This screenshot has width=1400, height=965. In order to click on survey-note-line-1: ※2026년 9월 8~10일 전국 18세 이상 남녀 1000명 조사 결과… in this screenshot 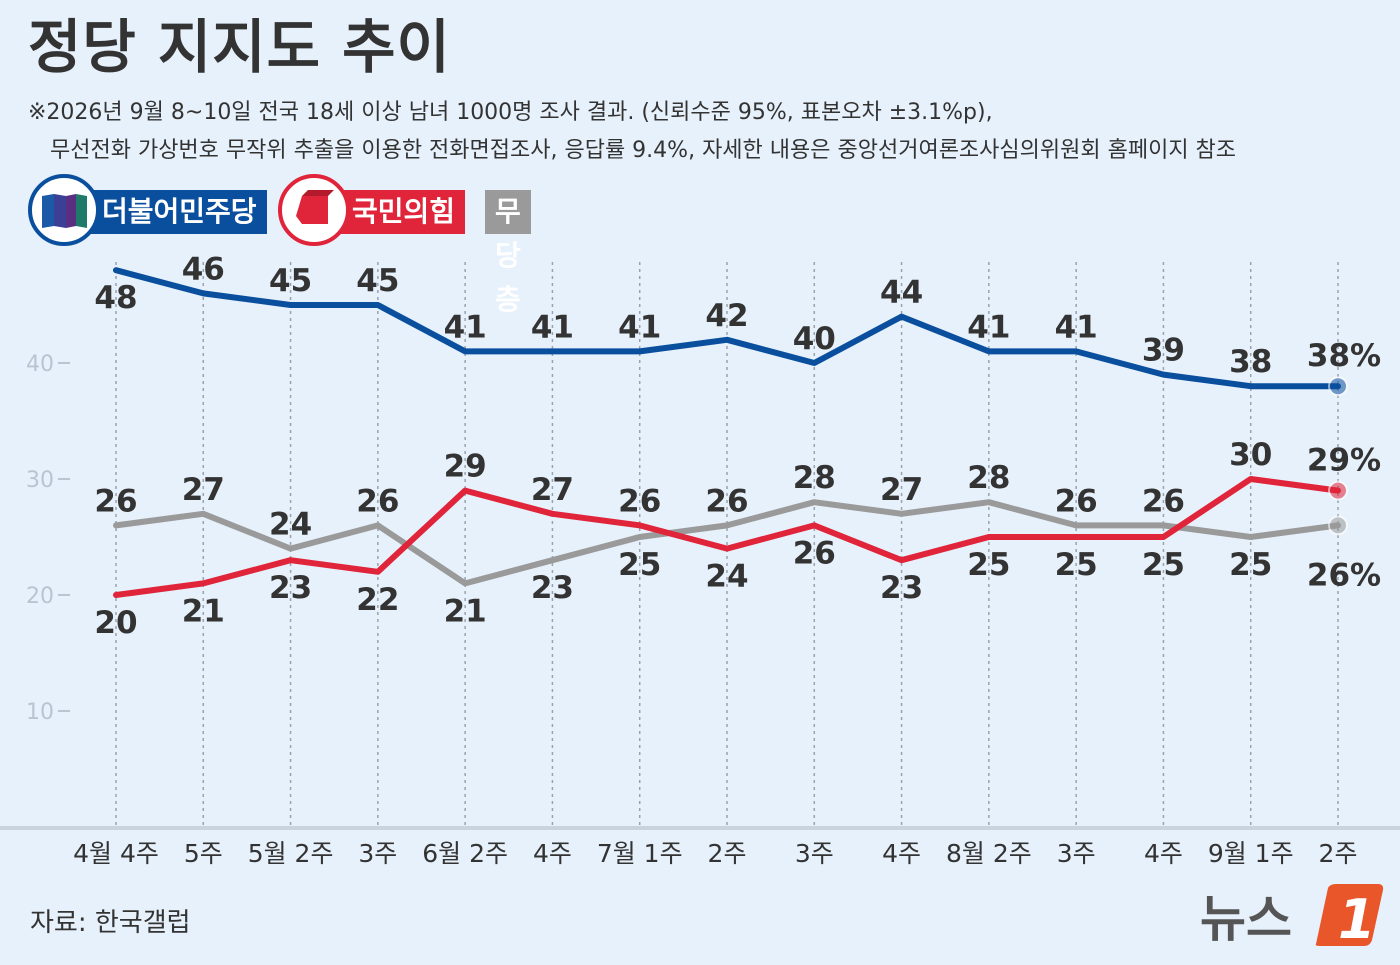, I will do `click(510, 112)`.